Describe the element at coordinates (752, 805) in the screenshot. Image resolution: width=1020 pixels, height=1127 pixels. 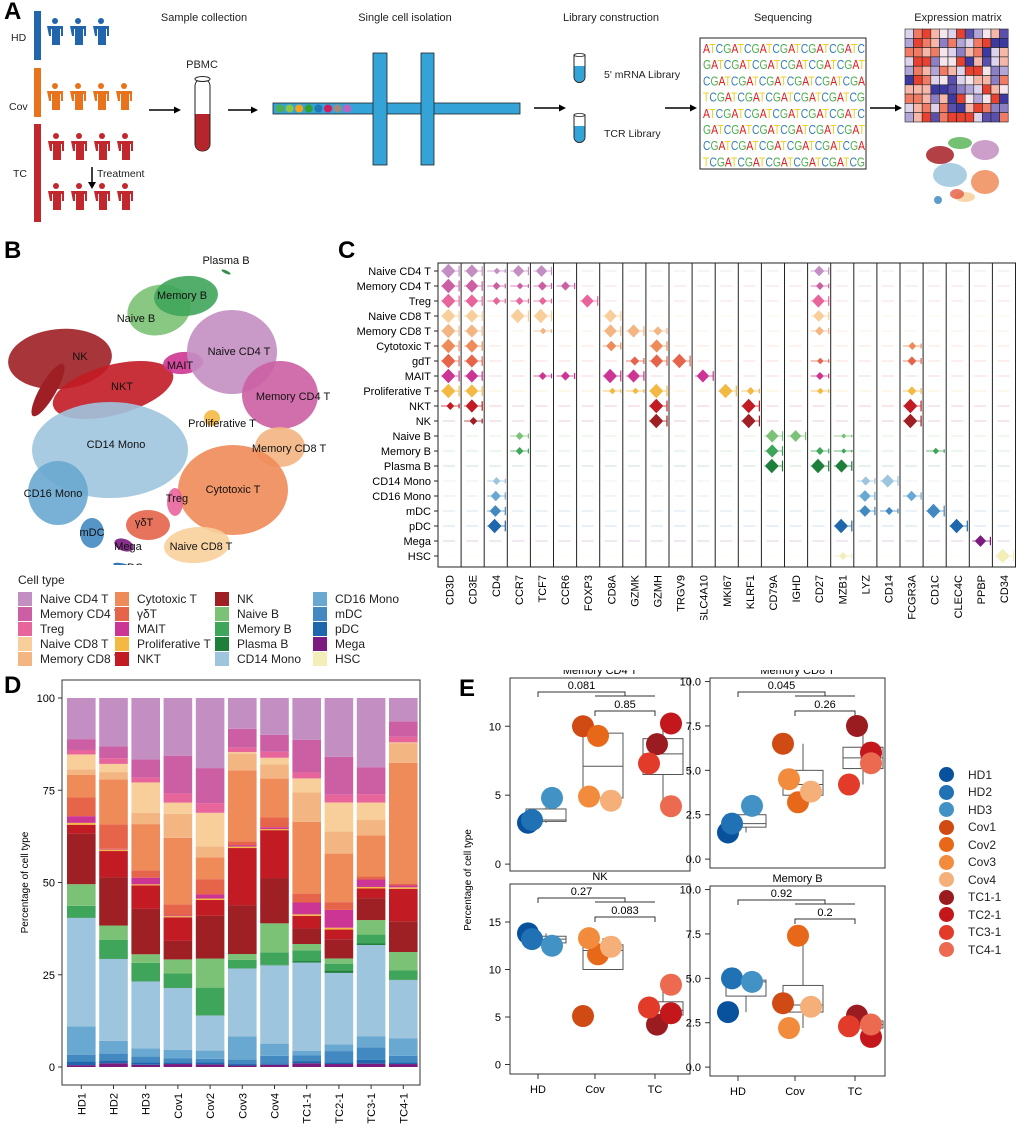
I see `data-point-hd3` at that location.